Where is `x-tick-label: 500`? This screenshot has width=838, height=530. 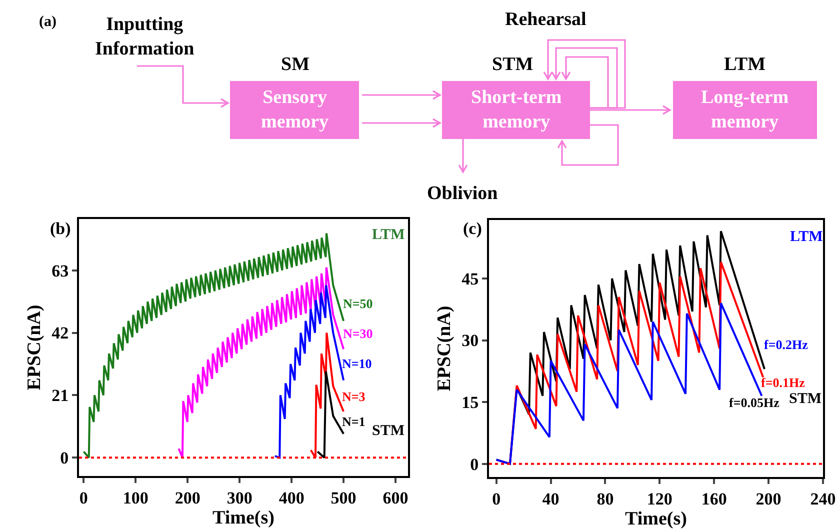
x-tick-label: 500 is located at coordinates (343, 498).